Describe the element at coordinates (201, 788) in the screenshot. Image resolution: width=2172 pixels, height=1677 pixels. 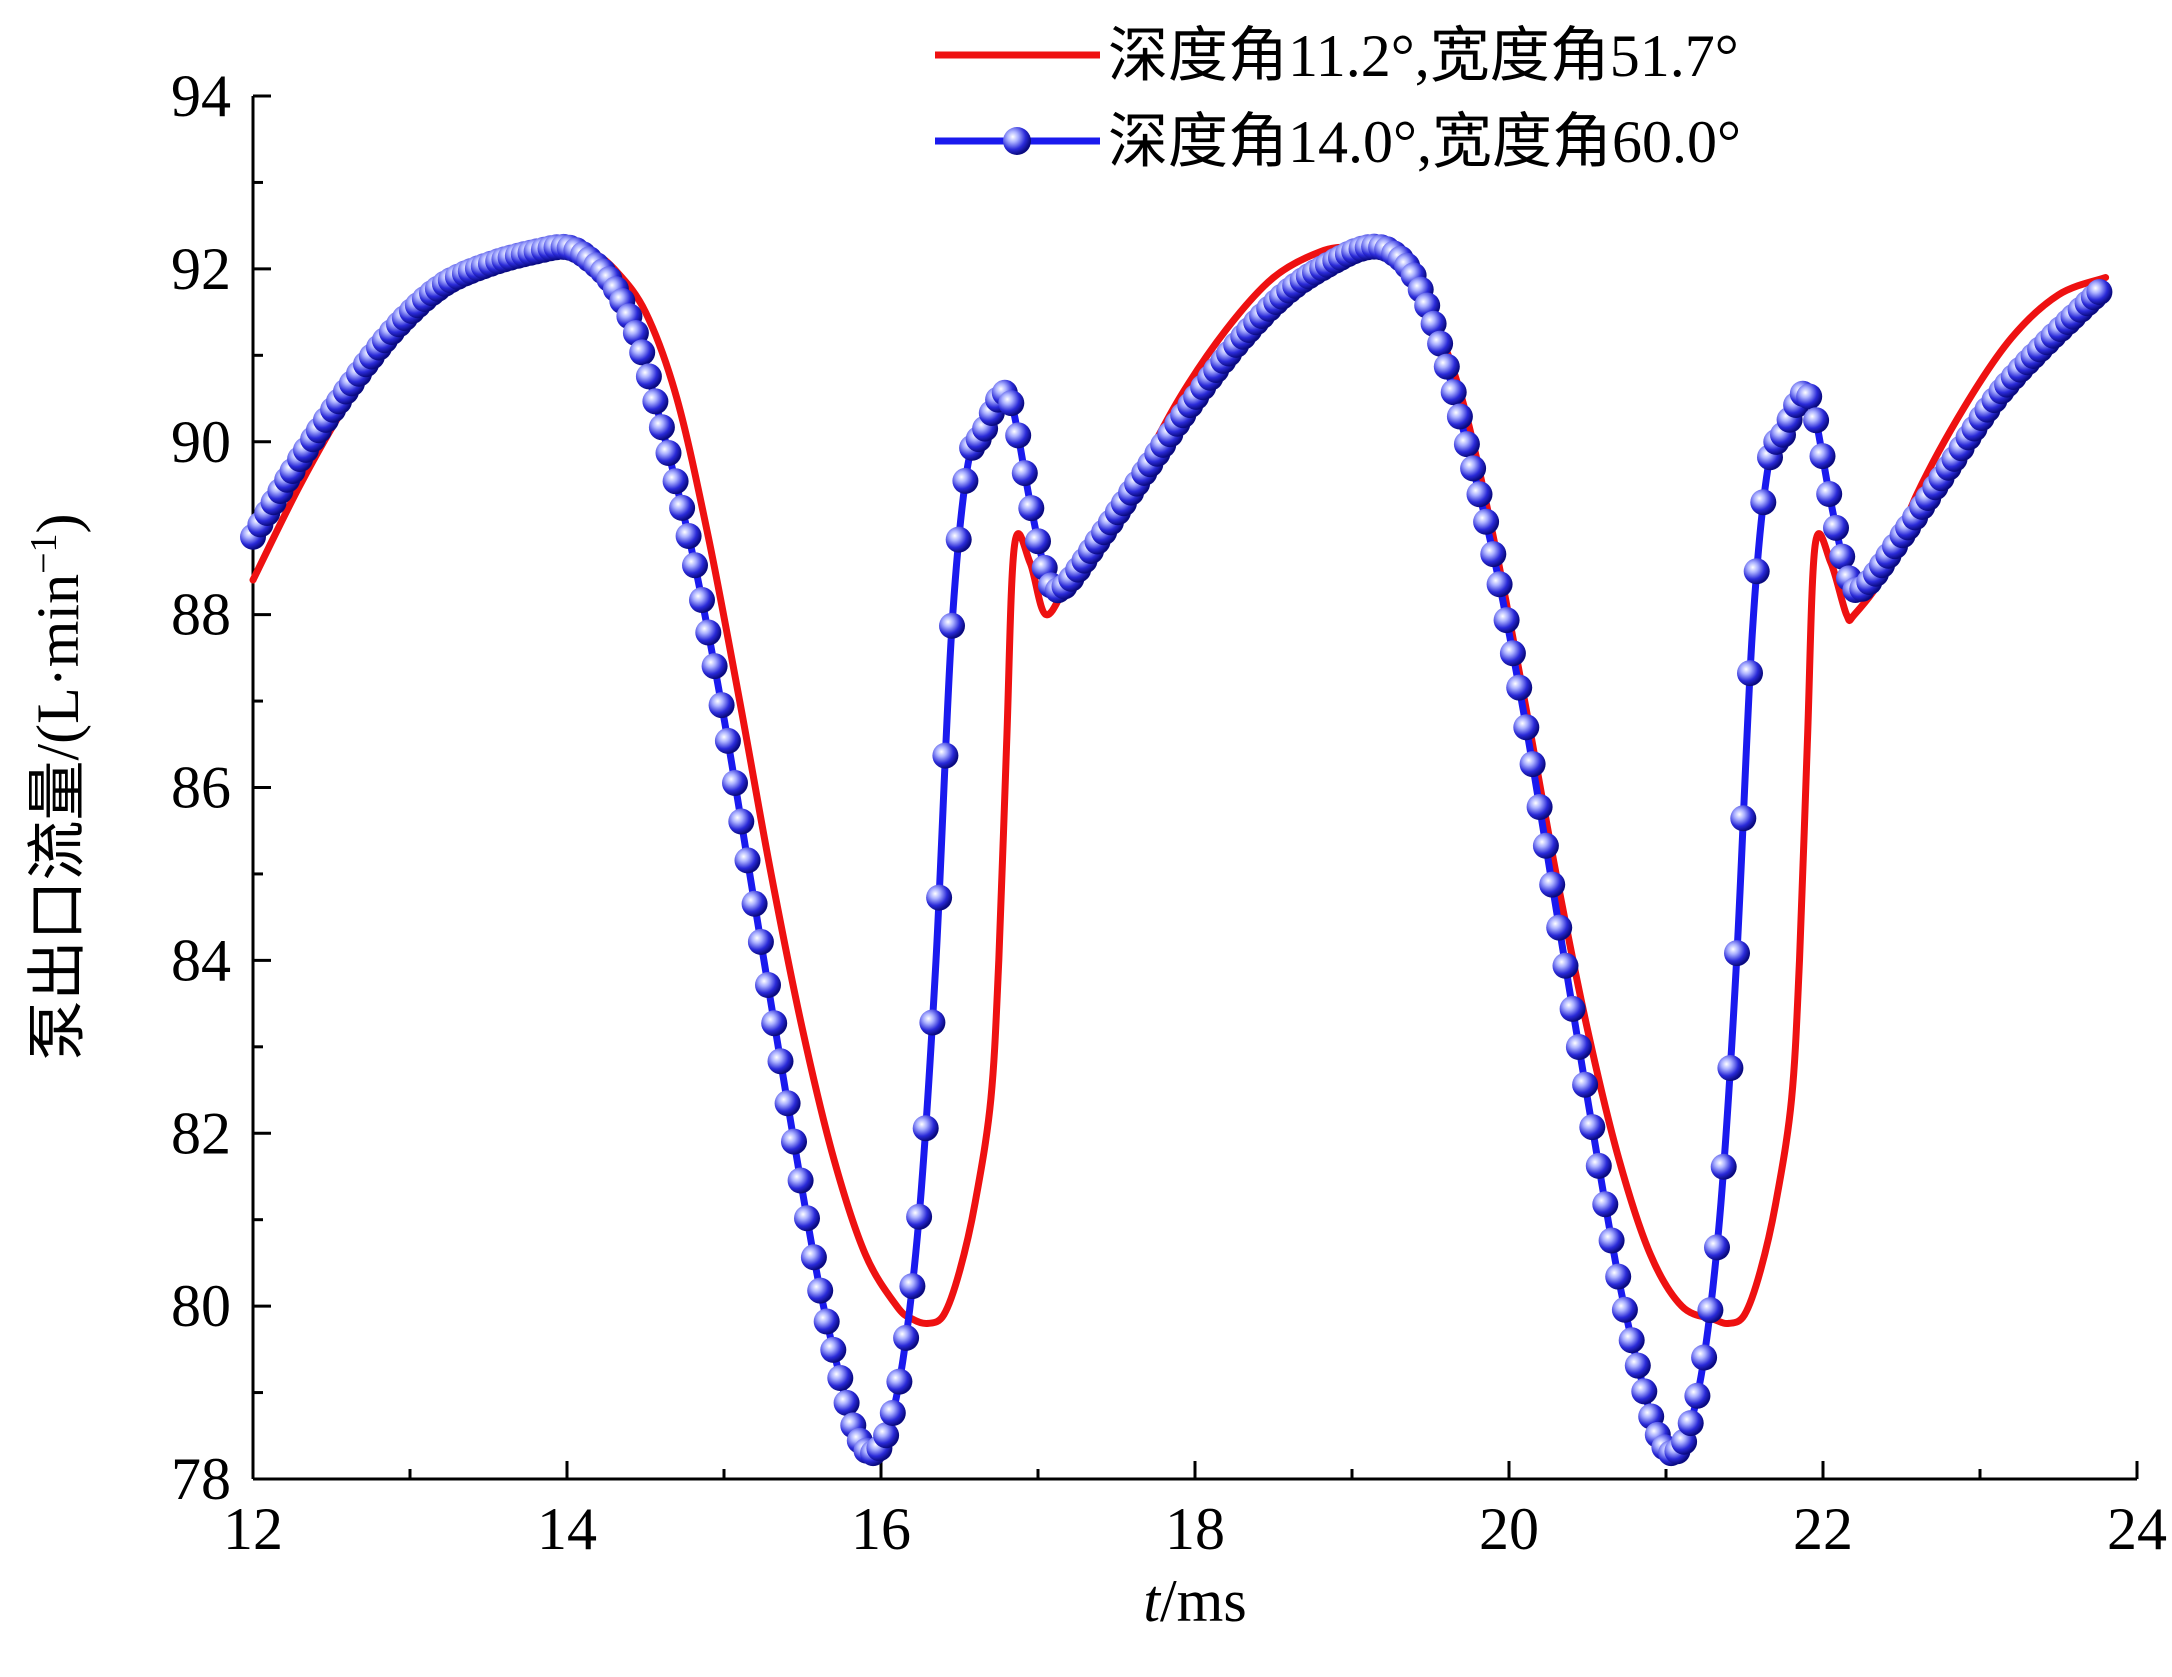
I see `y-tick-label: 86` at that location.